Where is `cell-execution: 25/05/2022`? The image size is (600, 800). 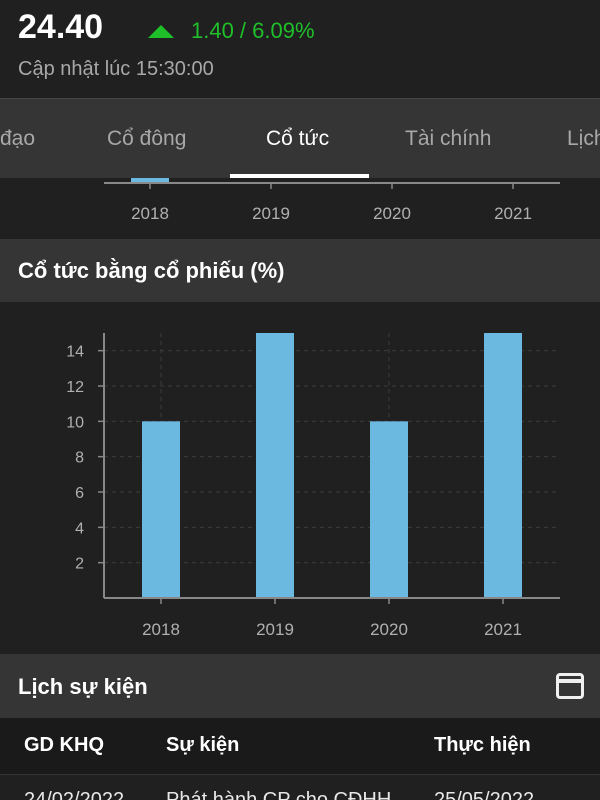
cell-execution: 25/05/2022 is located at coordinates (484, 794).